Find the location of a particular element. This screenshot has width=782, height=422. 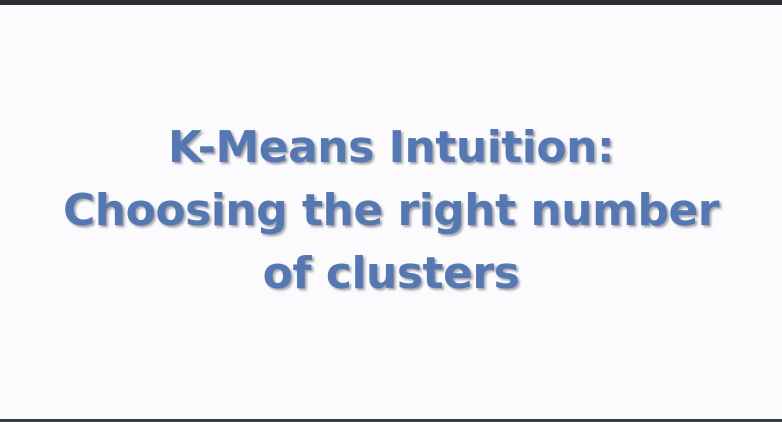

bottom-frame-bar is located at coordinates (391, 420).